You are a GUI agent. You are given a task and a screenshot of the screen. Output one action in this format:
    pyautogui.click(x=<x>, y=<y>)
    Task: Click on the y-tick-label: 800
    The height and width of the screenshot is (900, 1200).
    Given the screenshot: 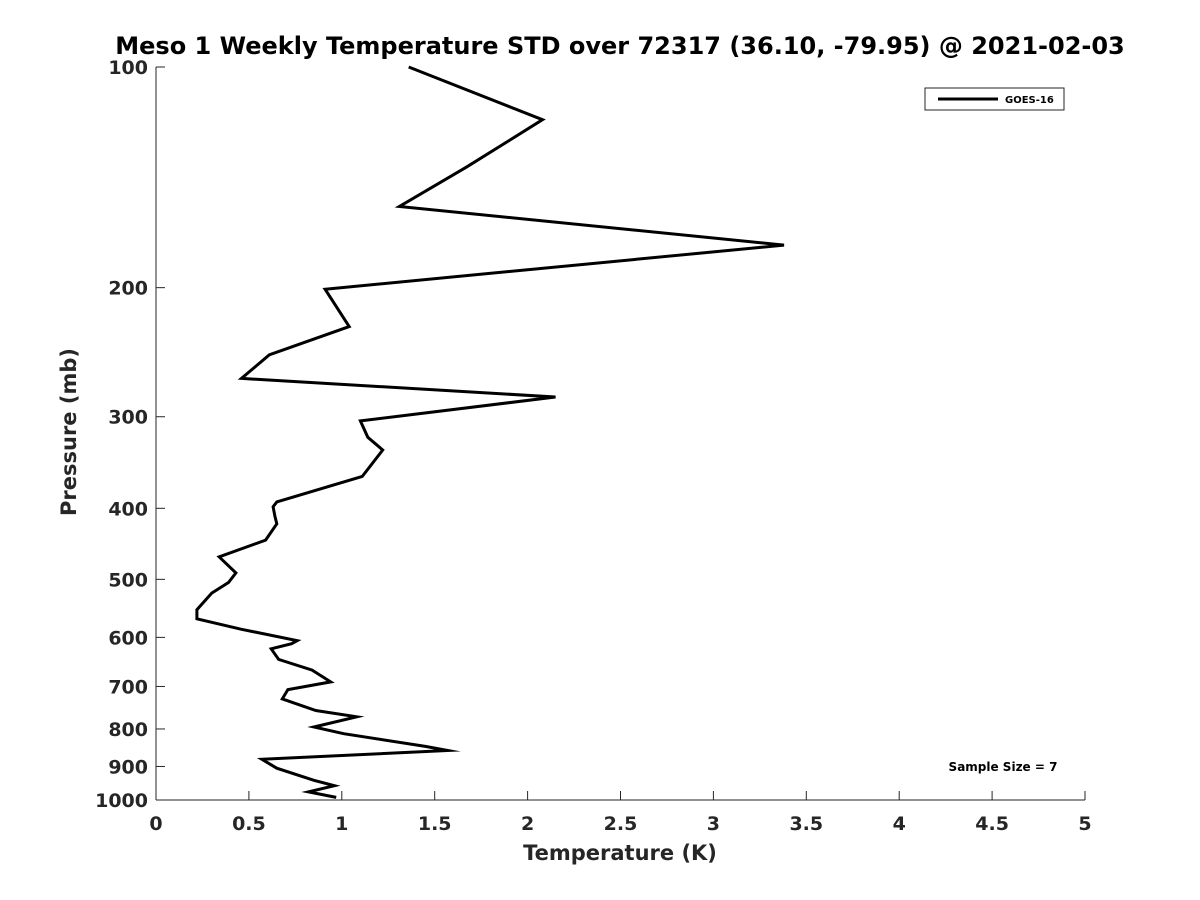 What is the action you would take?
    pyautogui.click(x=128, y=730)
    